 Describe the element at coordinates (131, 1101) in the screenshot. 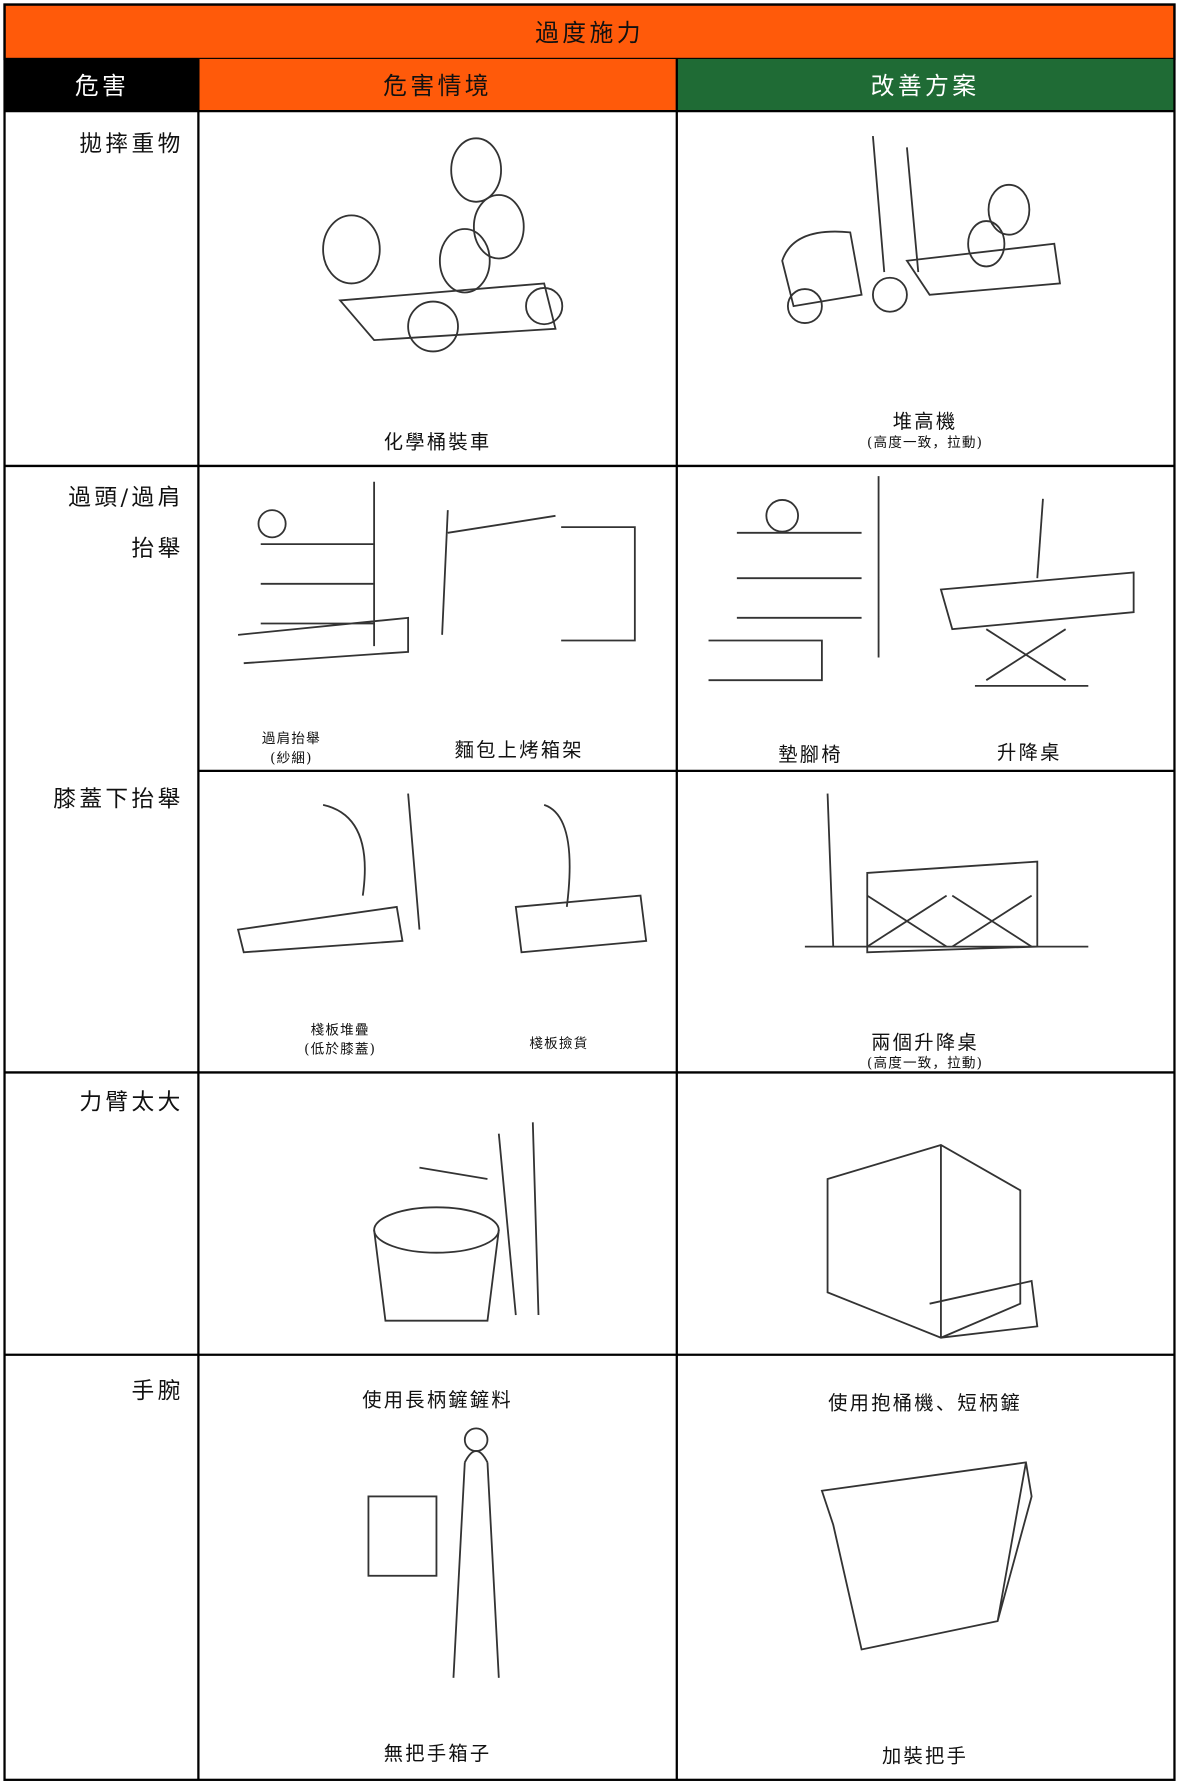

I see `hazard-label: 力臂太大` at that location.